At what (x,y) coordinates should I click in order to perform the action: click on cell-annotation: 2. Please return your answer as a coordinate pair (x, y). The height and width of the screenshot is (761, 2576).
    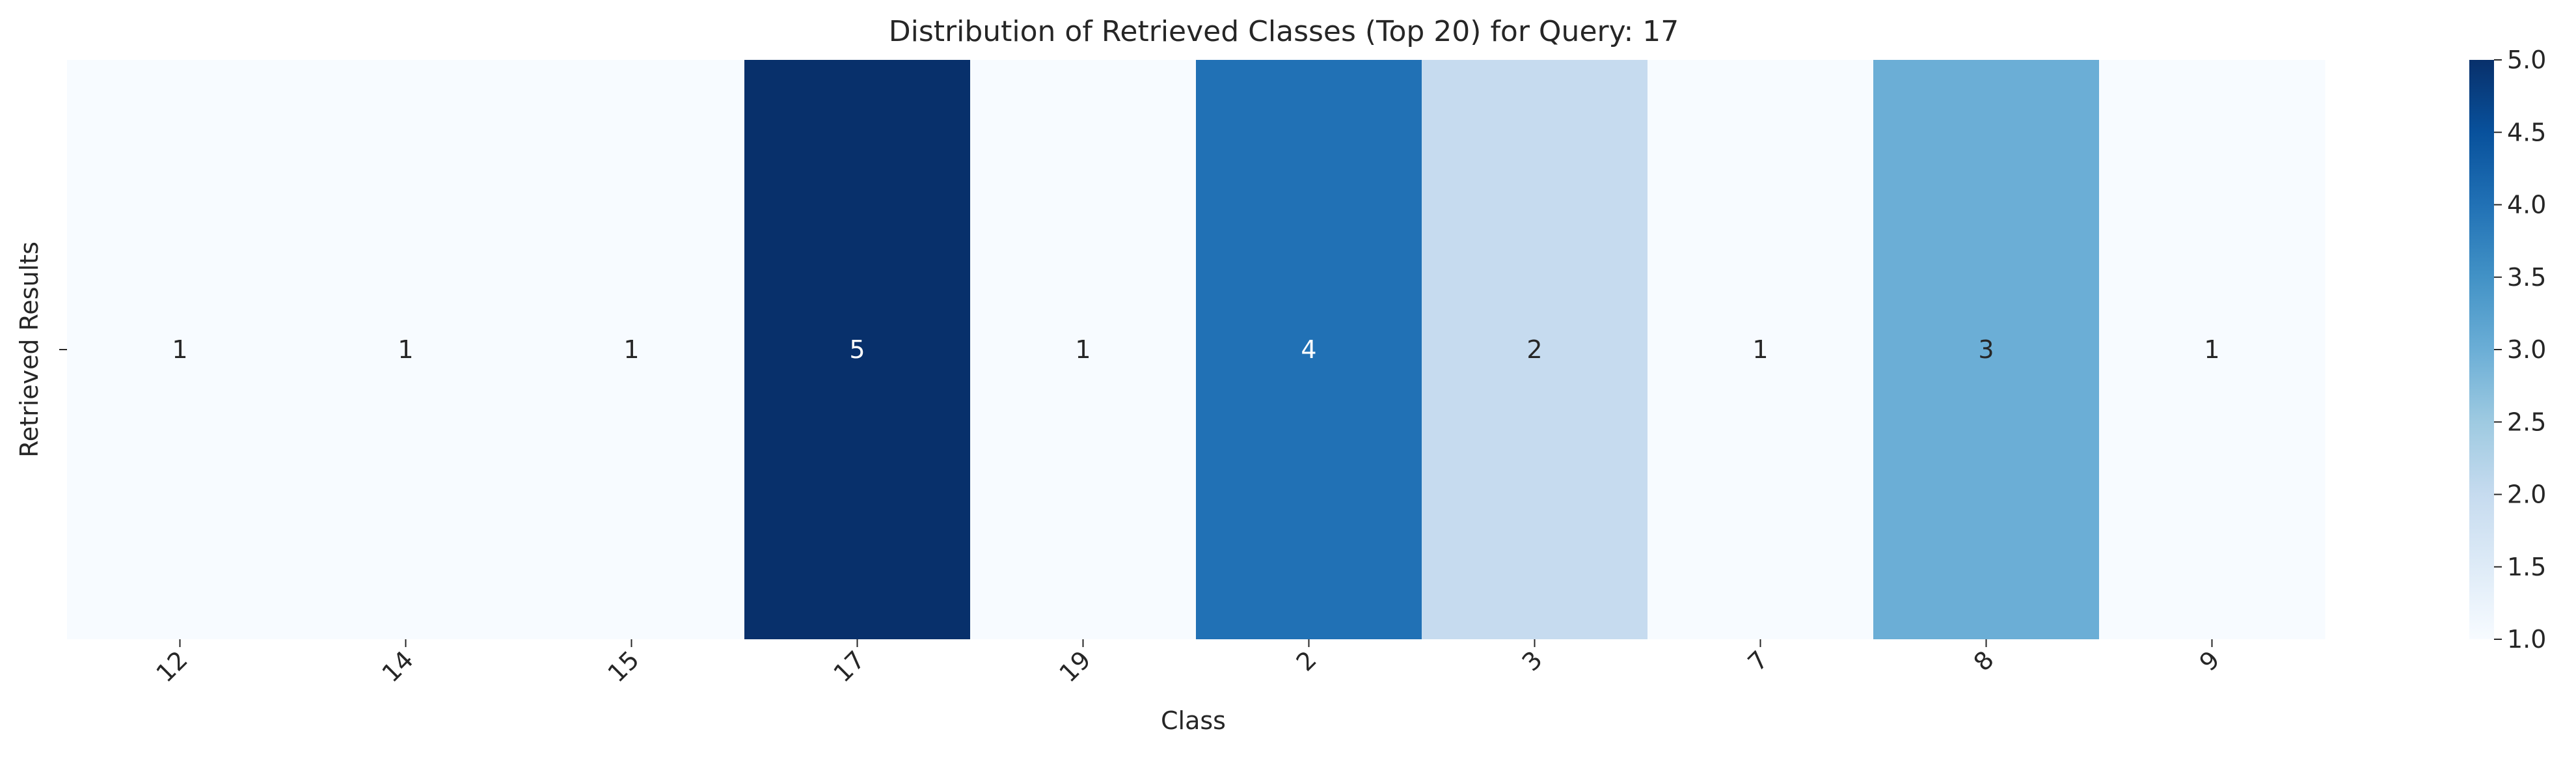
    Looking at the image, I should click on (1534, 349).